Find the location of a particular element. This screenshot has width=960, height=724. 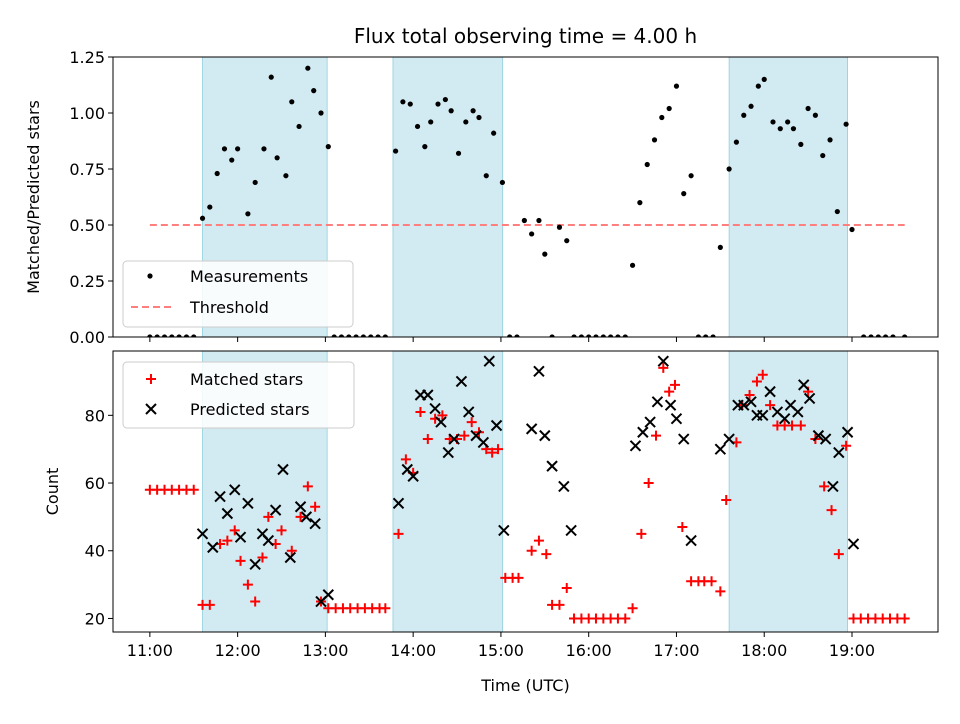

panel1-ytick-label: 0.50 is located at coordinates (87, 225).